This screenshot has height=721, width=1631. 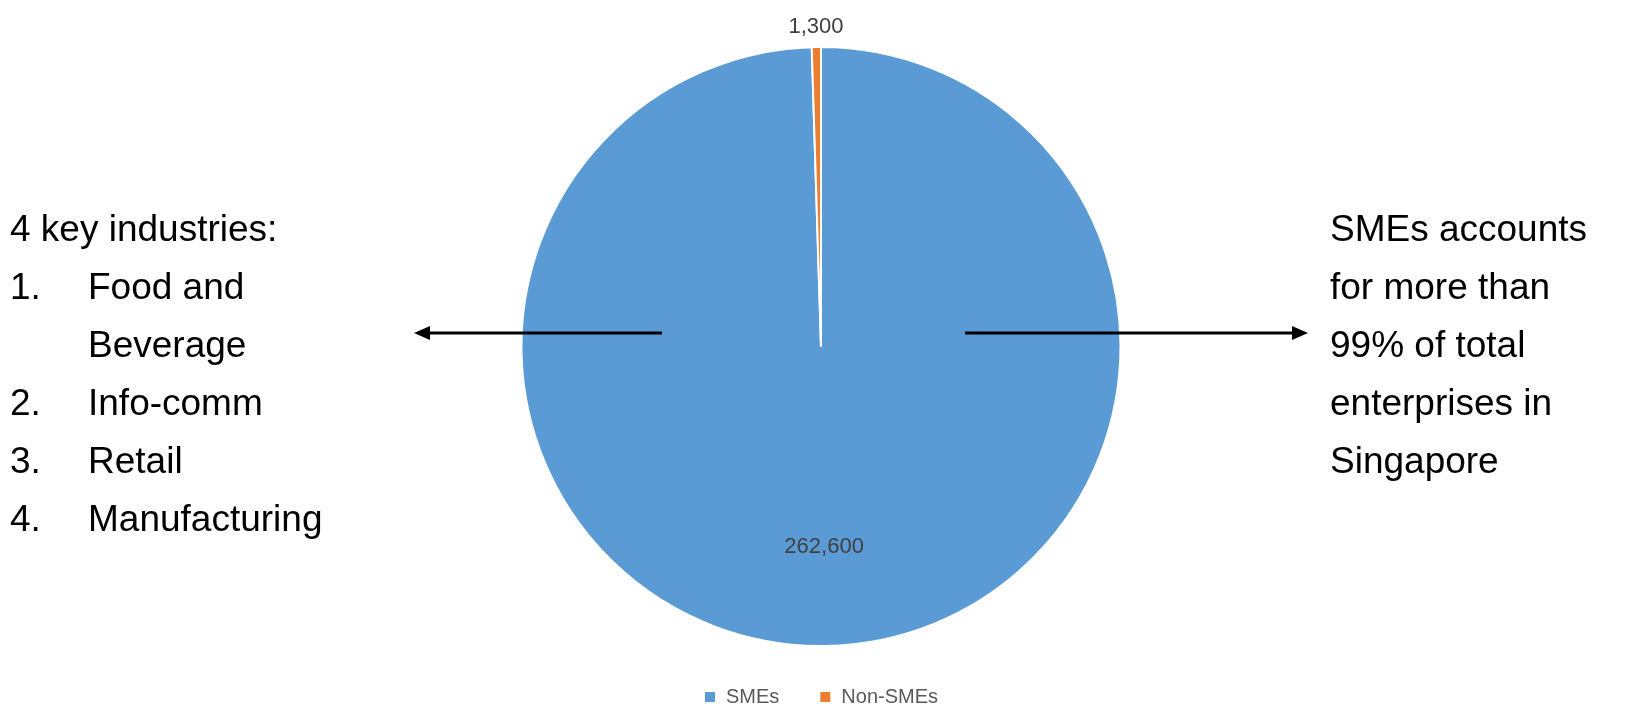 I want to click on text: 4. Manufacturing, so click(x=166, y=518).